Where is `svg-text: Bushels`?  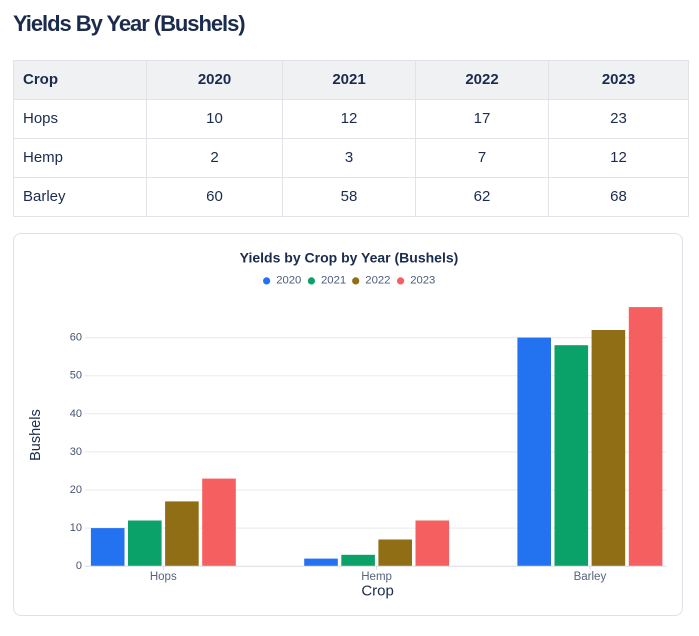
svg-text: Bushels is located at coordinates (36, 435).